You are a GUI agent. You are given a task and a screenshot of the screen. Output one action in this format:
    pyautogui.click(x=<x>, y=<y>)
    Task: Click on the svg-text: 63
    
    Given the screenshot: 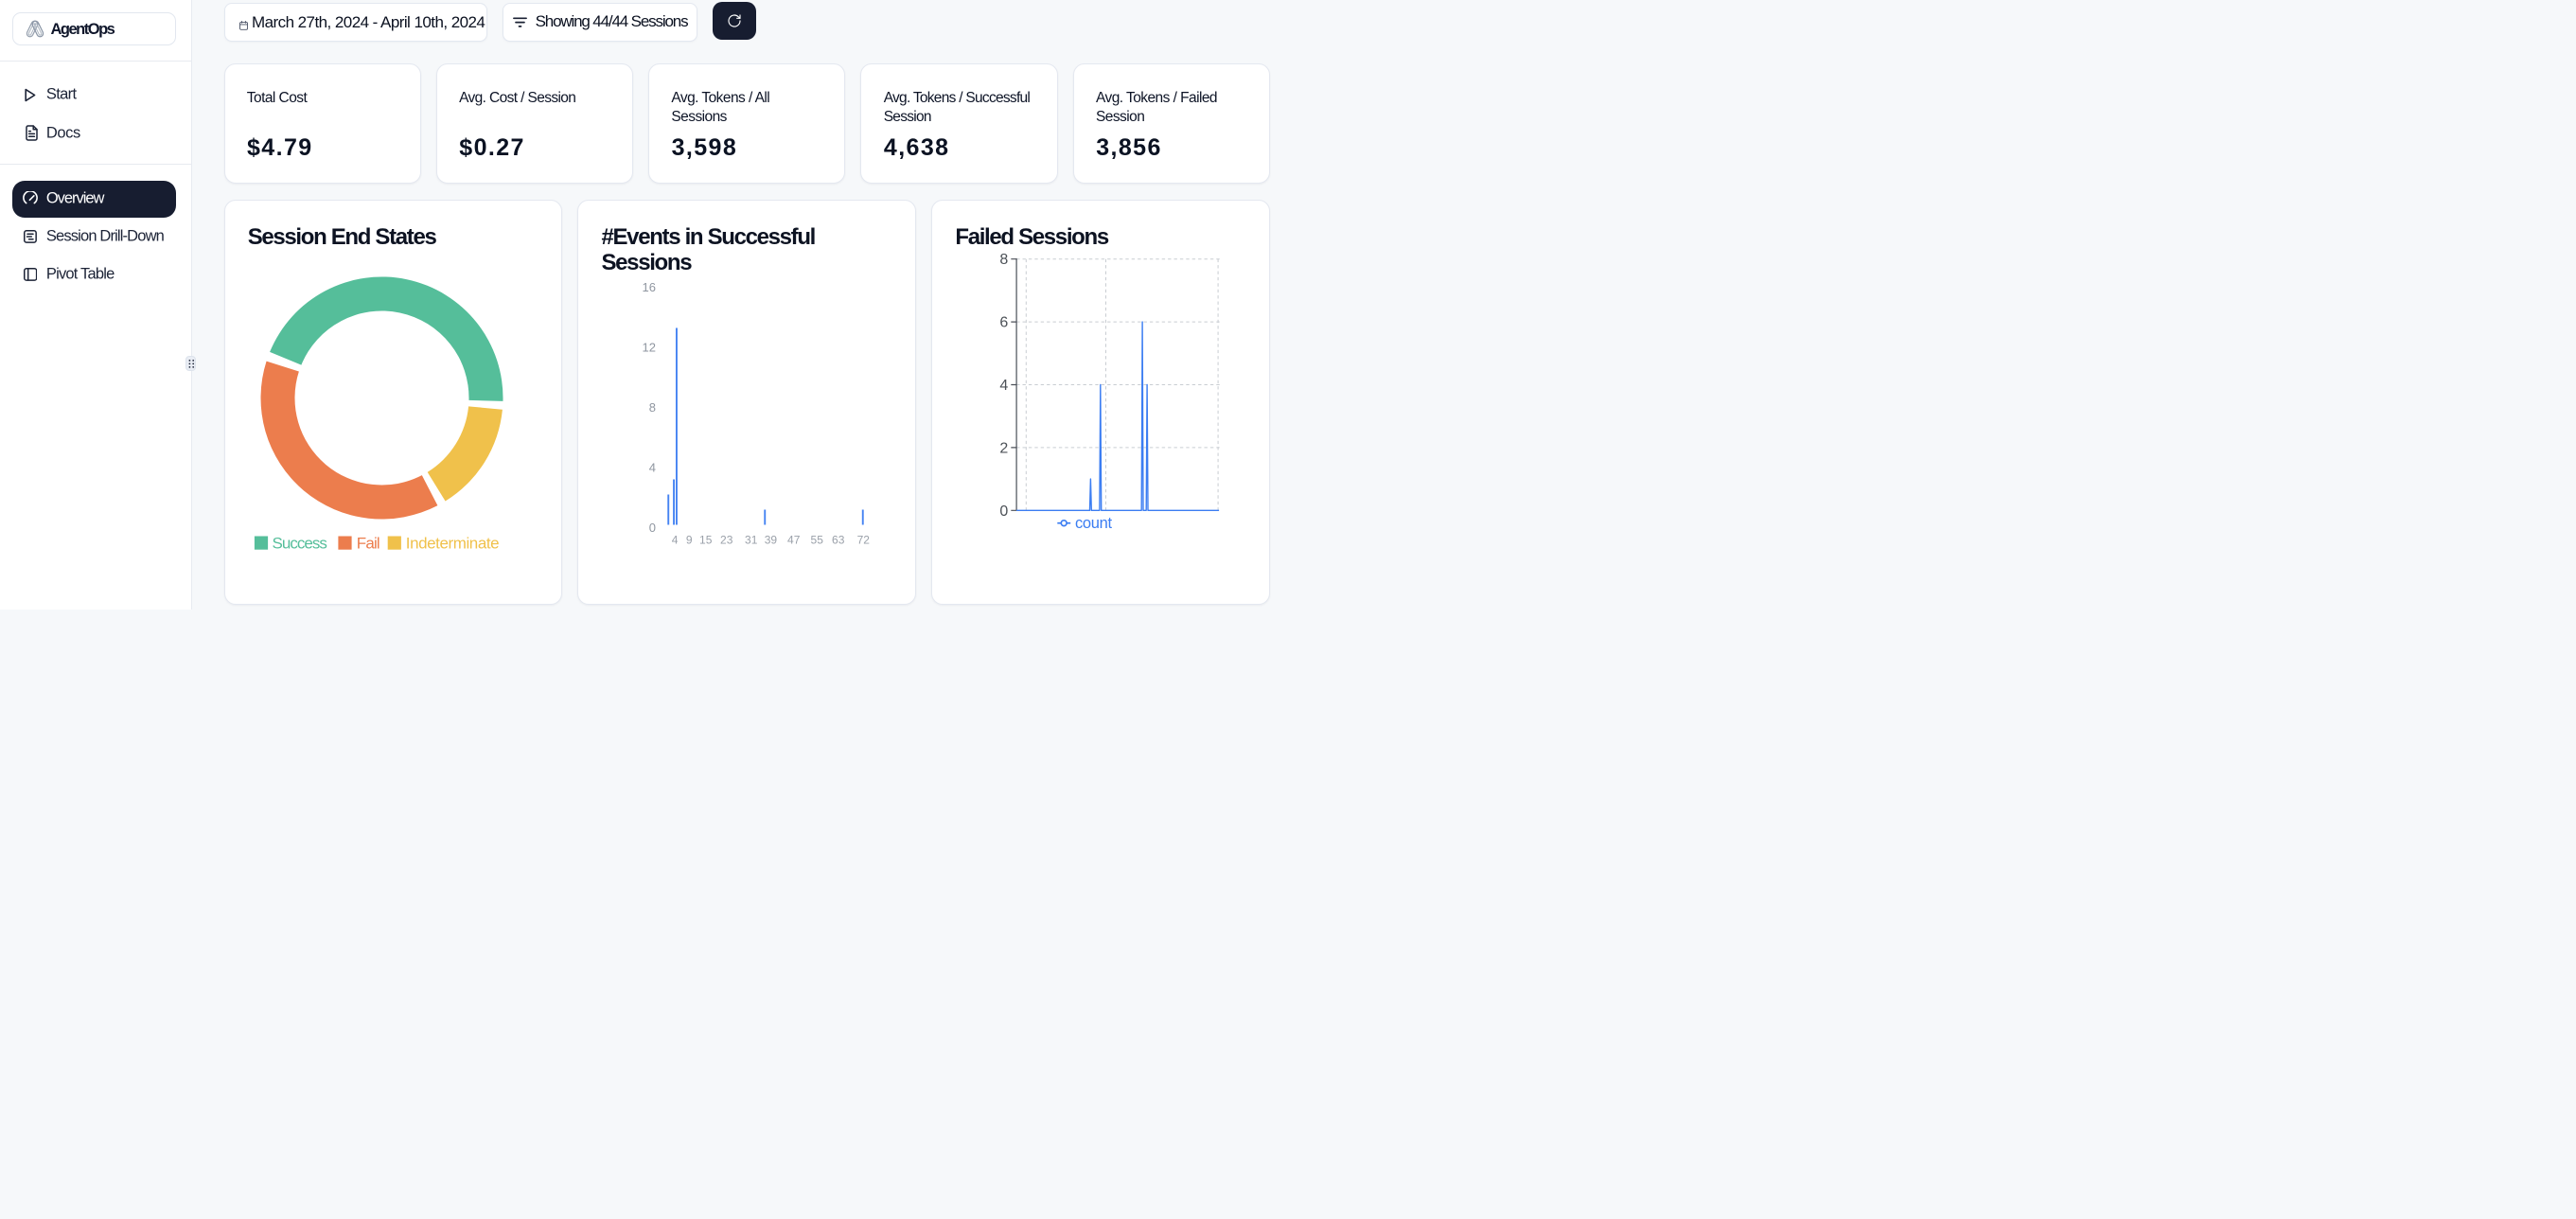 What is the action you would take?
    pyautogui.click(x=838, y=539)
    